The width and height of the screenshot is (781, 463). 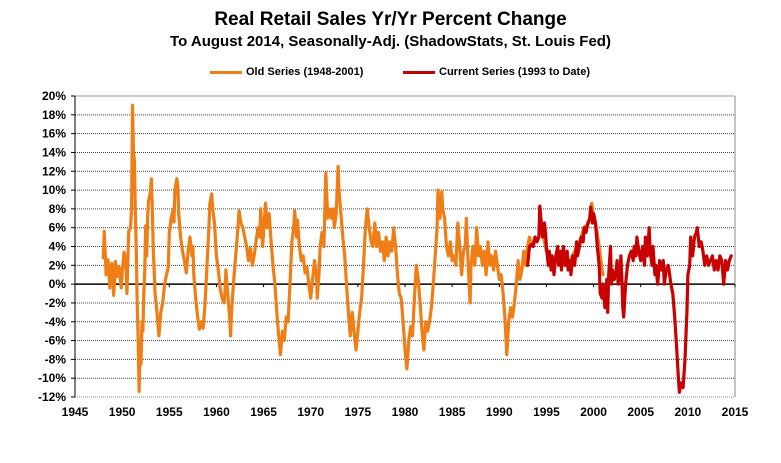 What do you see at coordinates (122, 412) in the screenshot?
I see `x-tick-label: 1950` at bounding box center [122, 412].